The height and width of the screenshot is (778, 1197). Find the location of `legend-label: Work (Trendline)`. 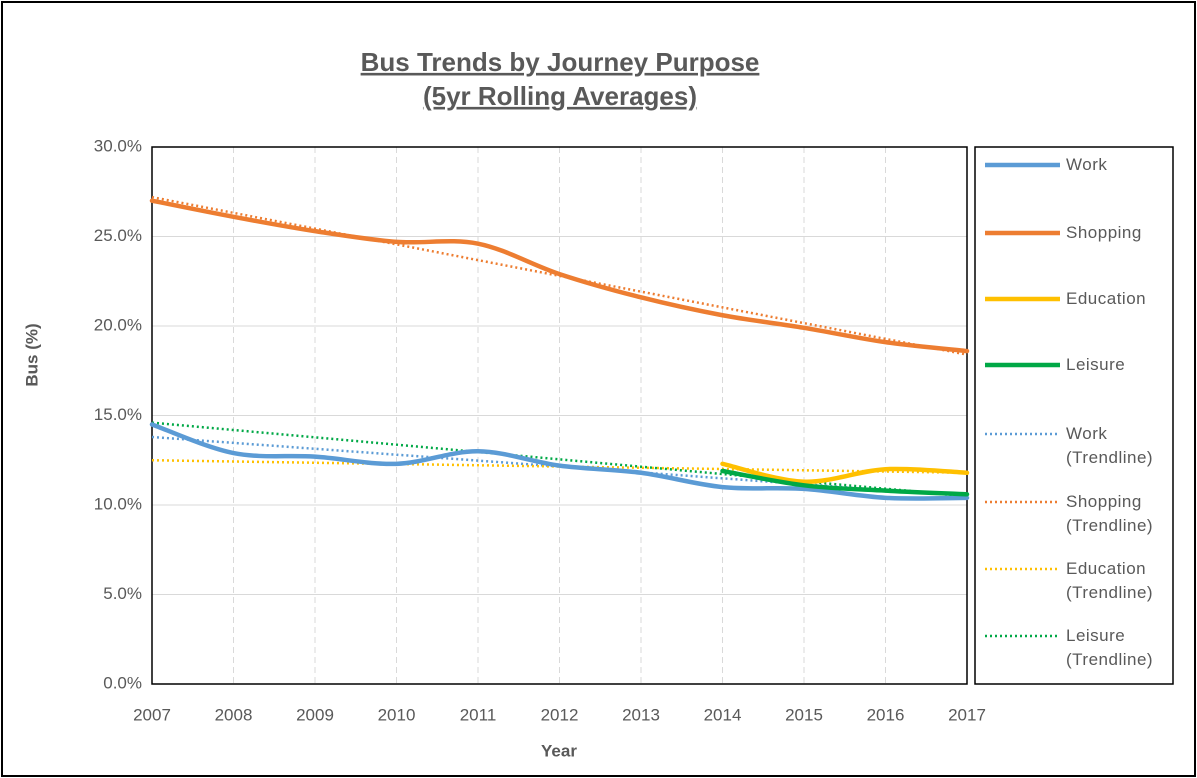

legend-label: Work (Trendline) is located at coordinates (1110, 445).